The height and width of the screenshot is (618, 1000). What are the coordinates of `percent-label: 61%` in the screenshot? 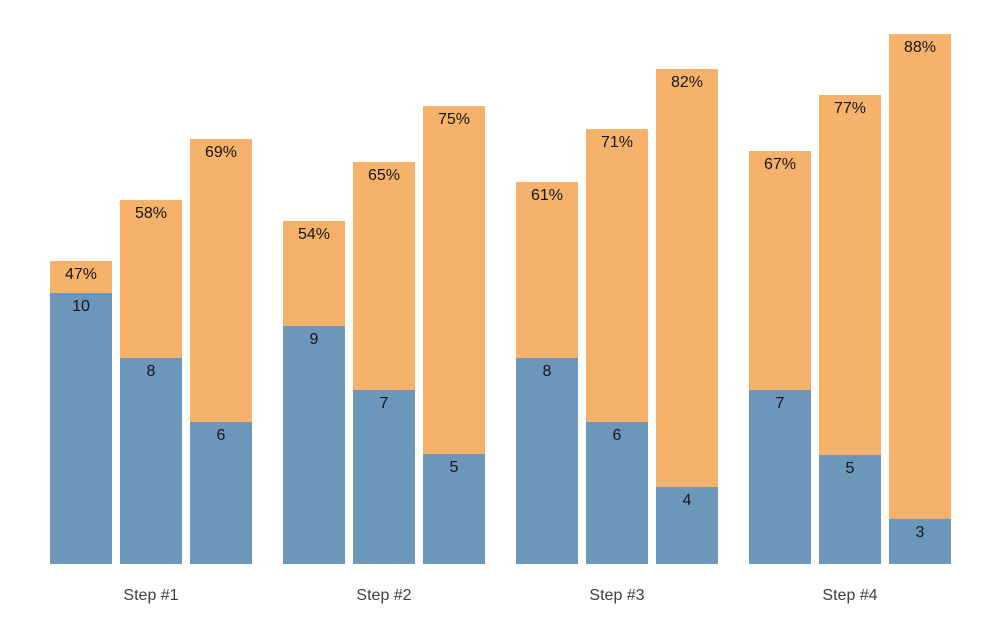 It's located at (547, 195).